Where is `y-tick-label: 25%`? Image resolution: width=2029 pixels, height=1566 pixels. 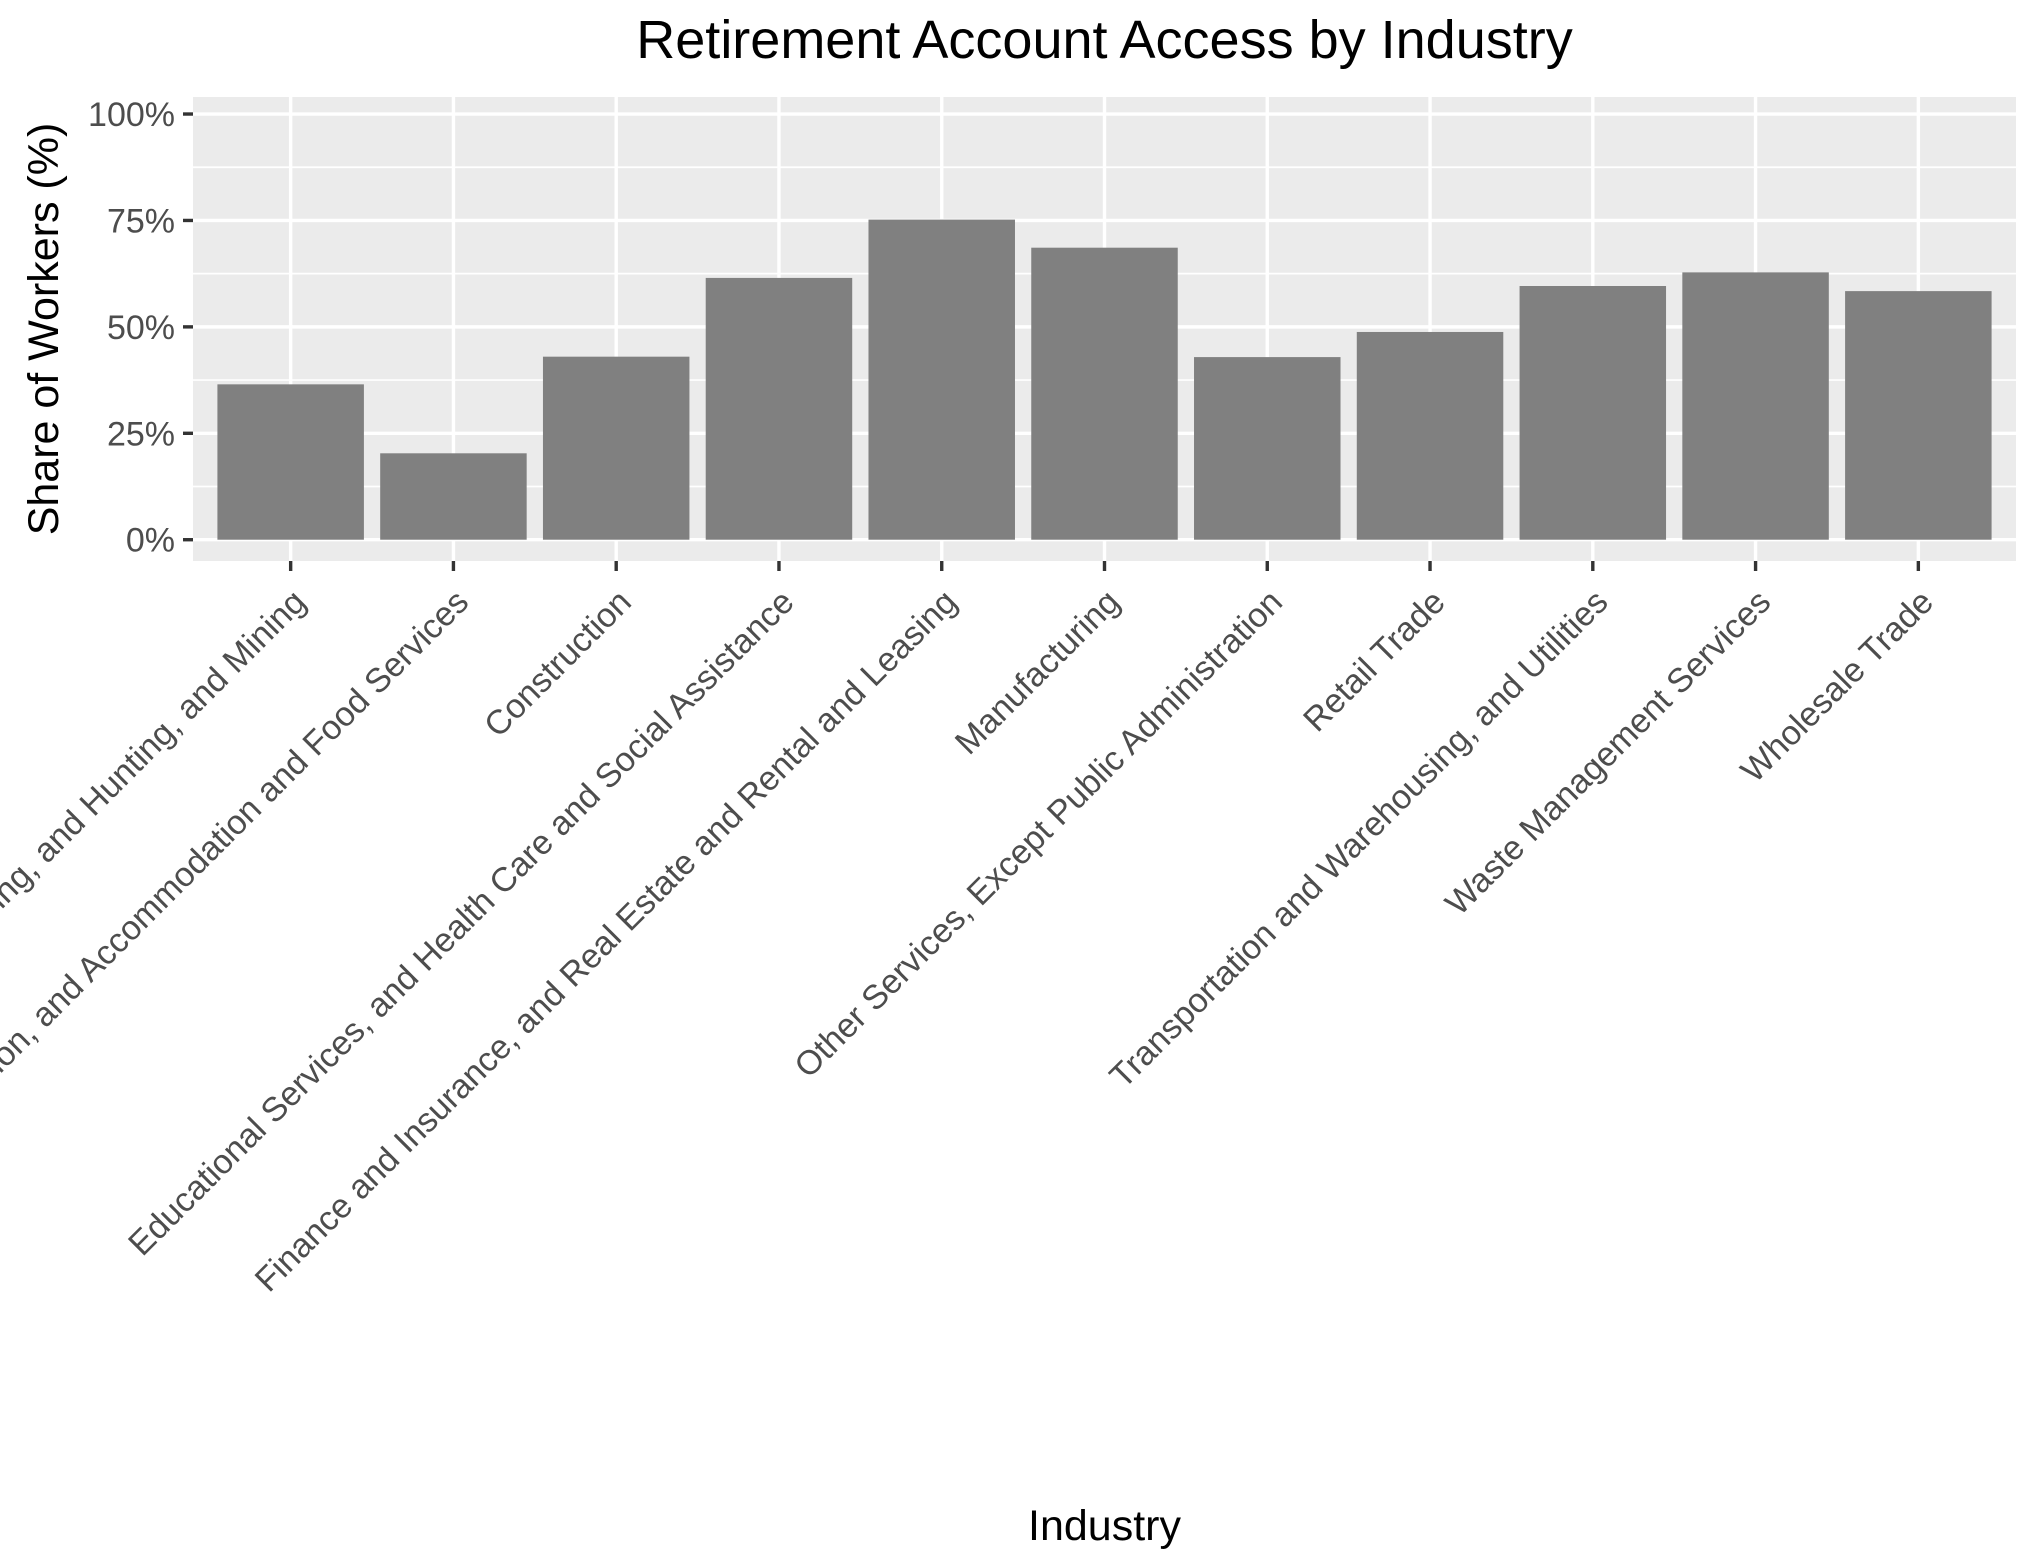
y-tick-label: 25% is located at coordinates (141, 434).